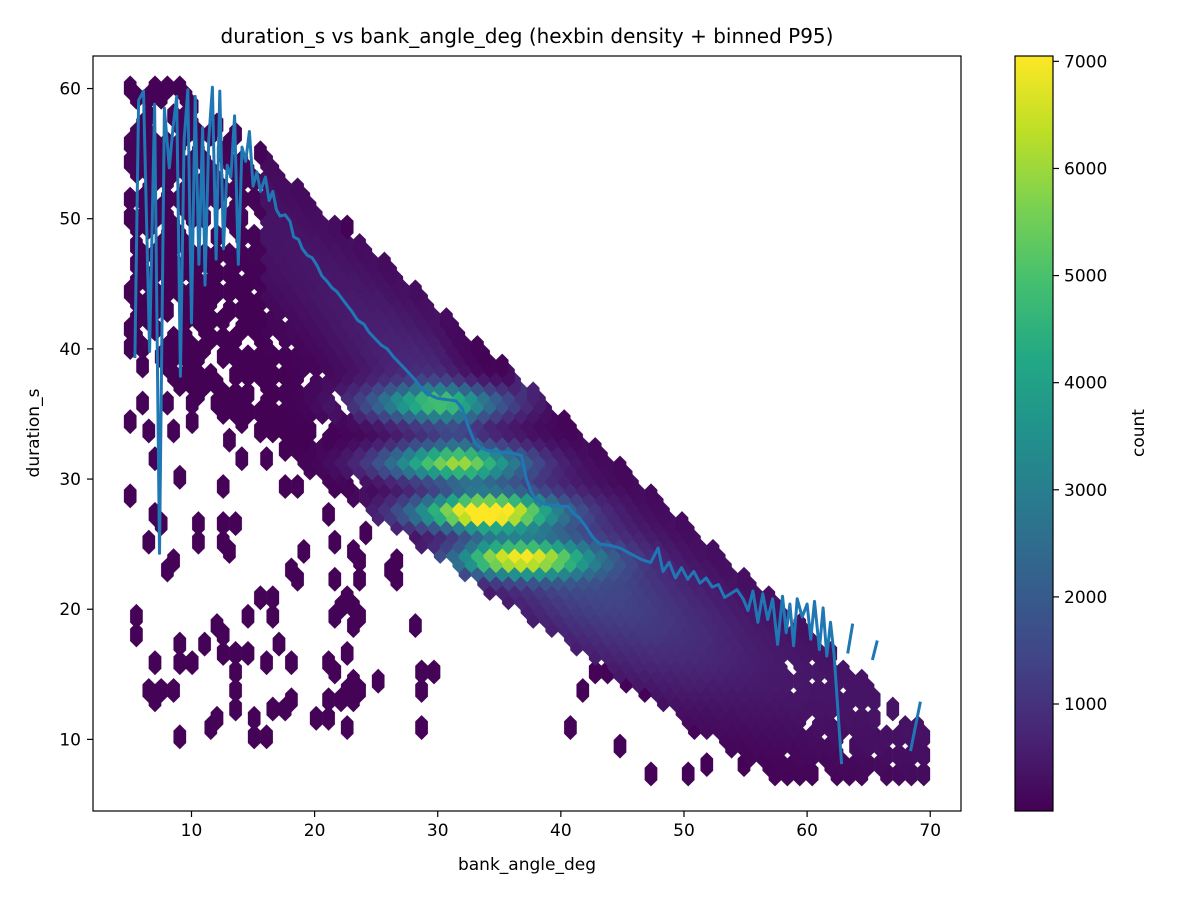 Image resolution: width=1200 pixels, height=900 pixels. Describe the element at coordinates (807, 831) in the screenshot. I see `x-tick-label: 60` at that location.